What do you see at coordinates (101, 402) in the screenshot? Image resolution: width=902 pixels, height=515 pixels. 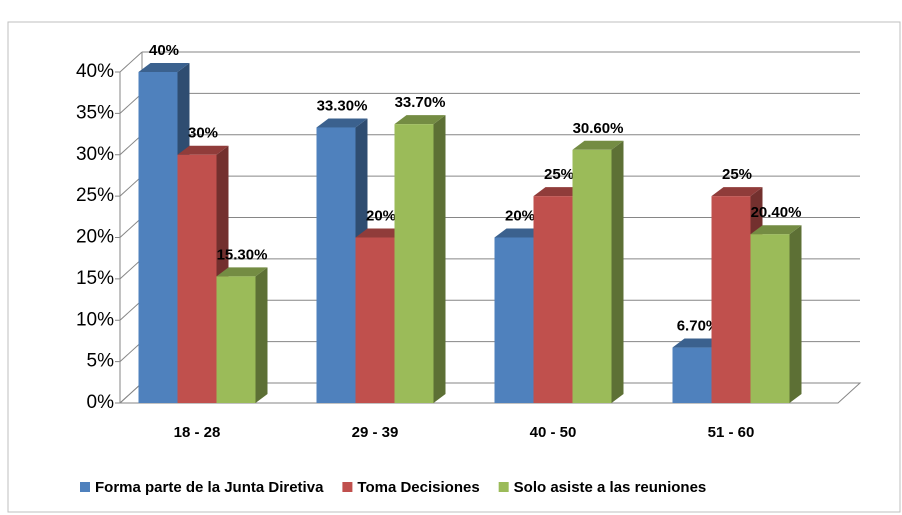 I see `y-tick-label: 0%` at bounding box center [101, 402].